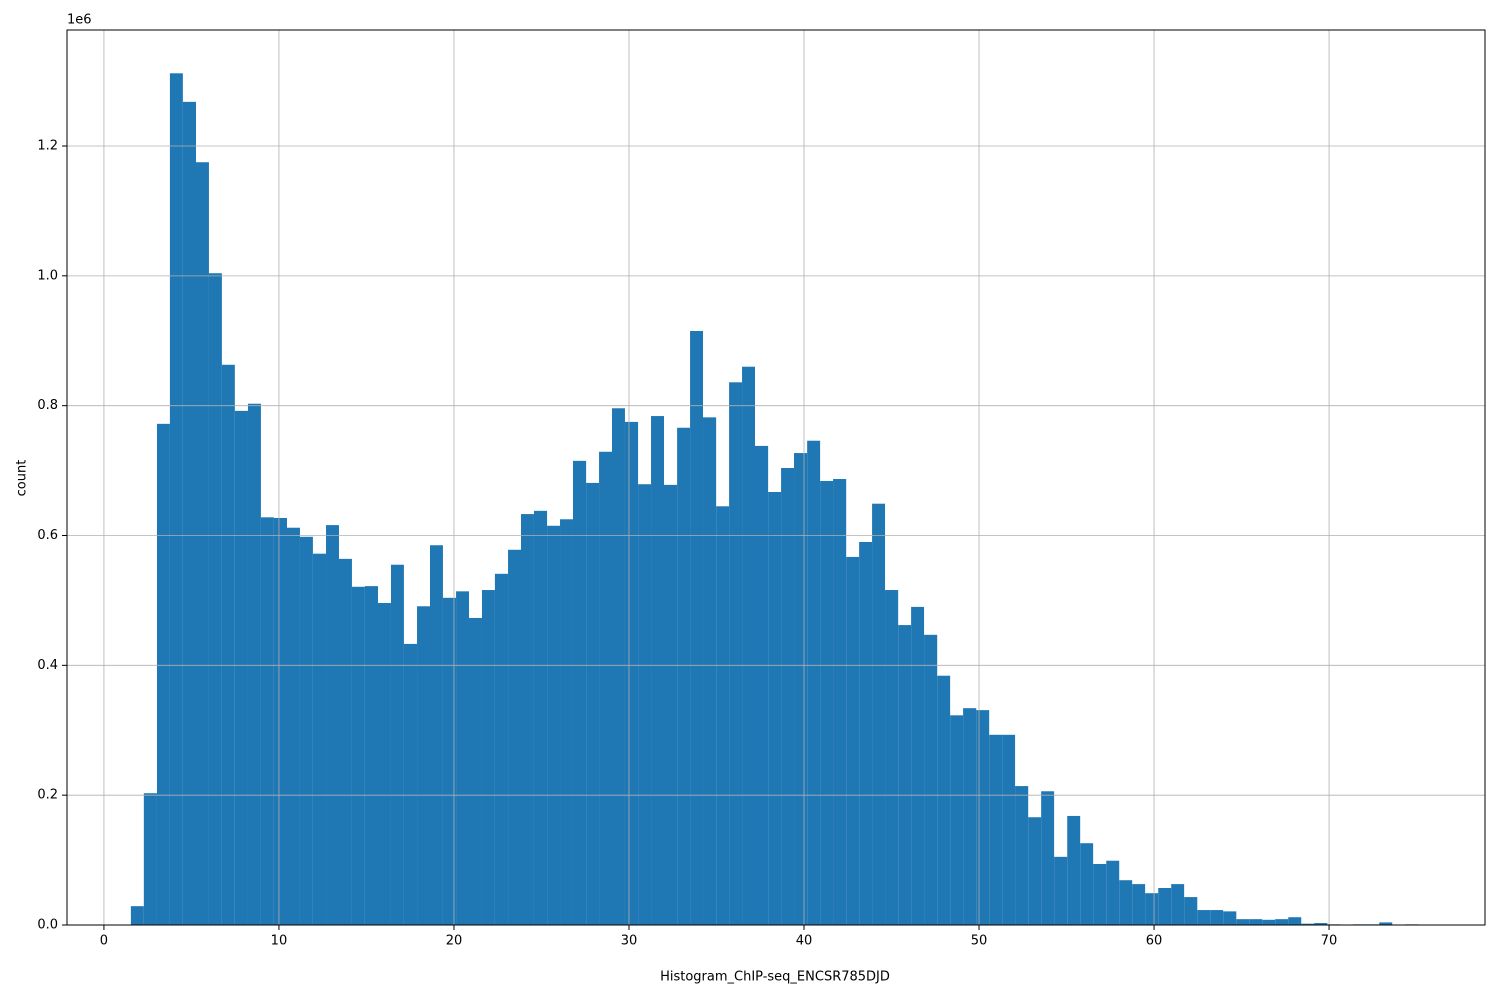  Describe the element at coordinates (629, 941) in the screenshot. I see `x-tick-label: 30` at that location.